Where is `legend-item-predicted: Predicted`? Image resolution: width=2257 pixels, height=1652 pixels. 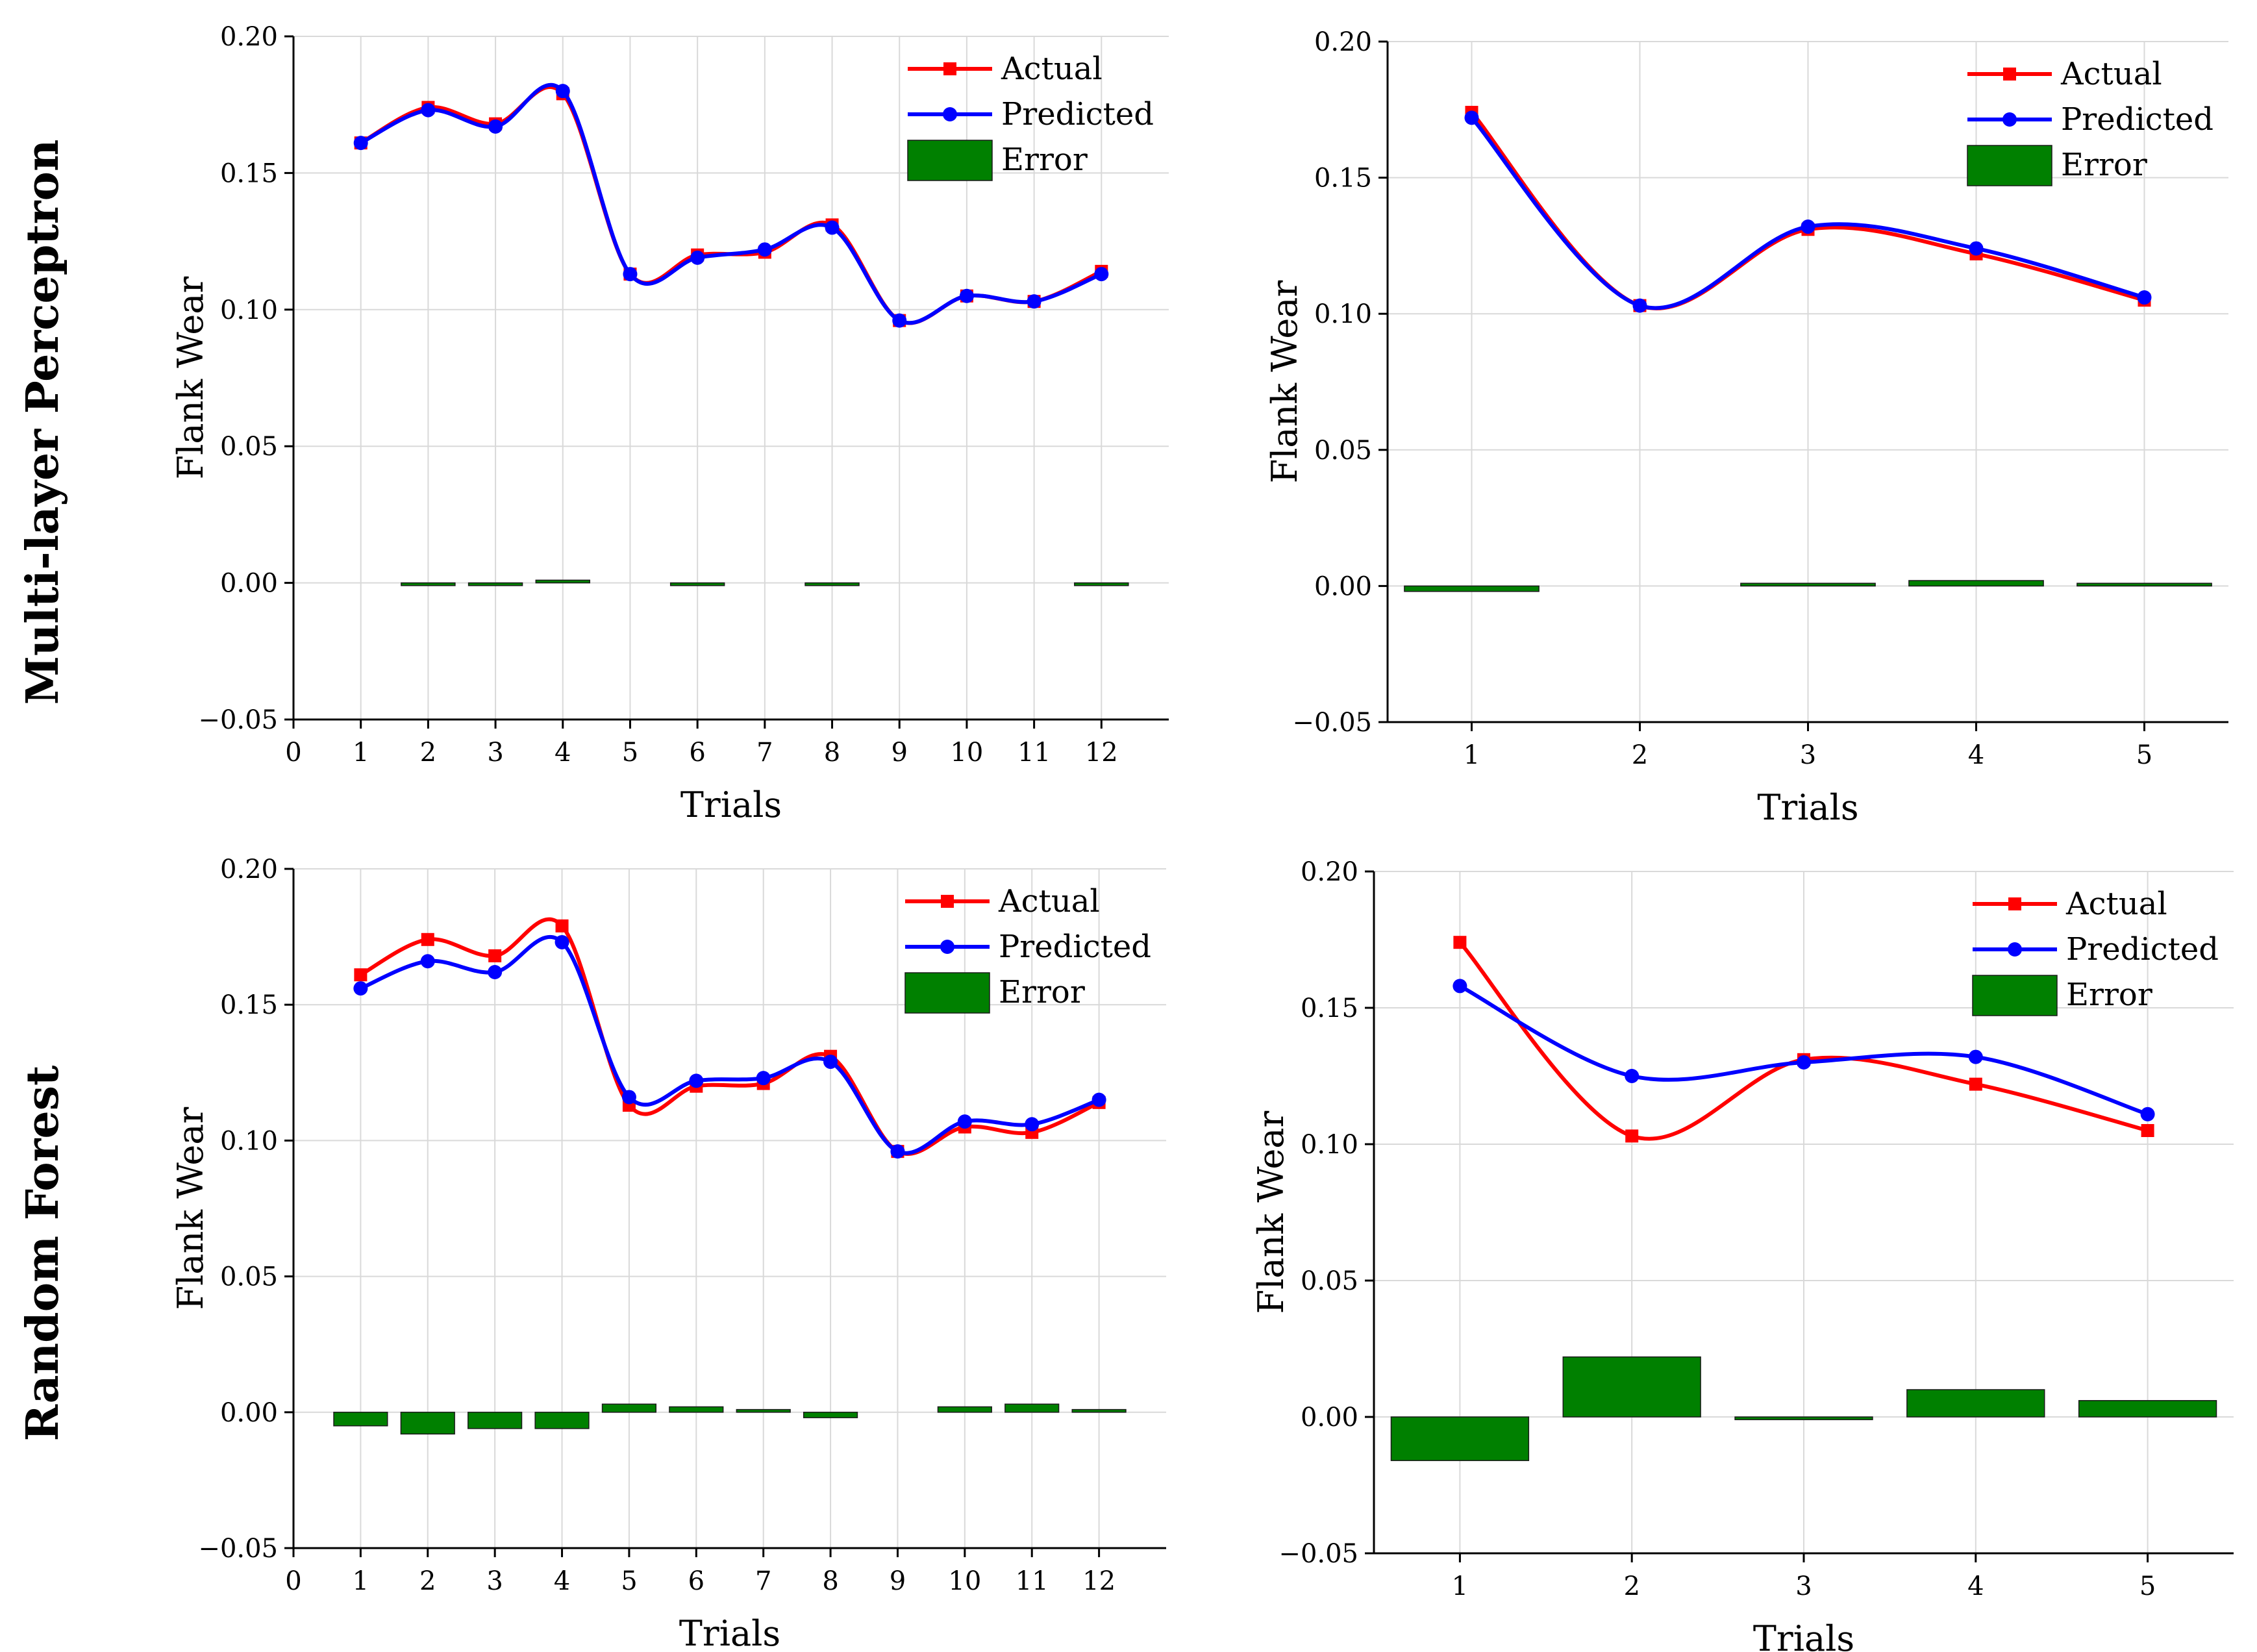 legend-item-predicted: Predicted is located at coordinates (2090, 120).